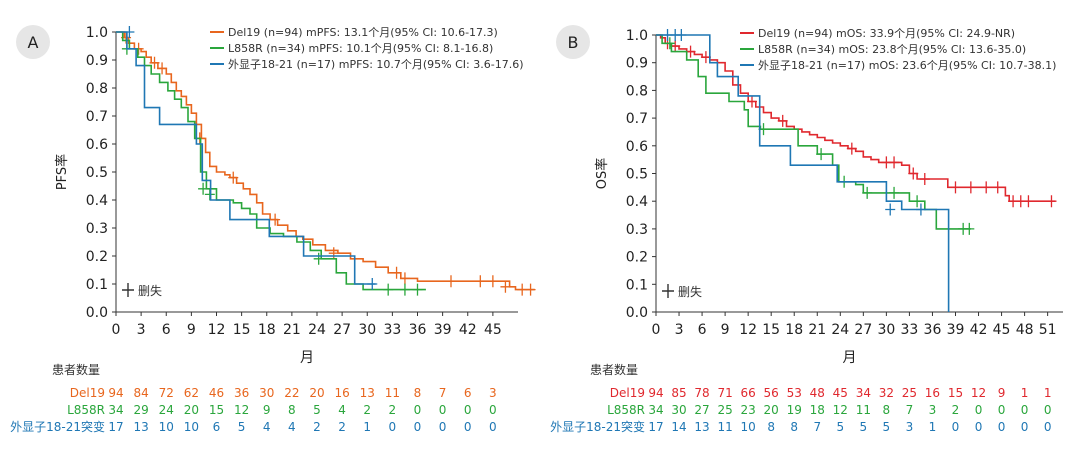 The height and width of the screenshot is (466, 1080). Describe the element at coordinates (748, 393) in the screenshot. I see `risk-count: 66` at that location.